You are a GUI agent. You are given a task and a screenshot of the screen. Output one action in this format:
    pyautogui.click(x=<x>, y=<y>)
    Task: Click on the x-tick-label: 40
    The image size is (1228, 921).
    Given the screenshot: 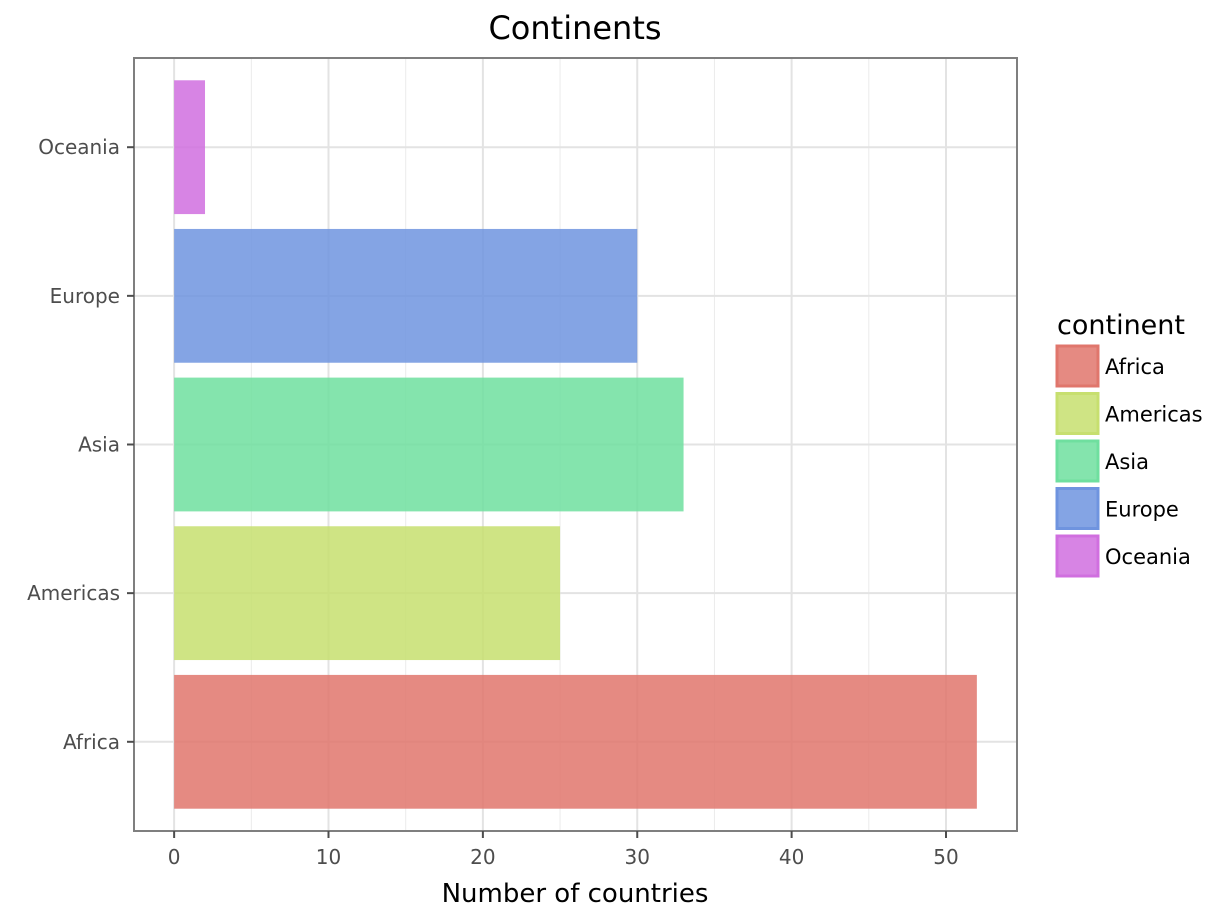 What is the action you would take?
    pyautogui.click(x=791, y=857)
    